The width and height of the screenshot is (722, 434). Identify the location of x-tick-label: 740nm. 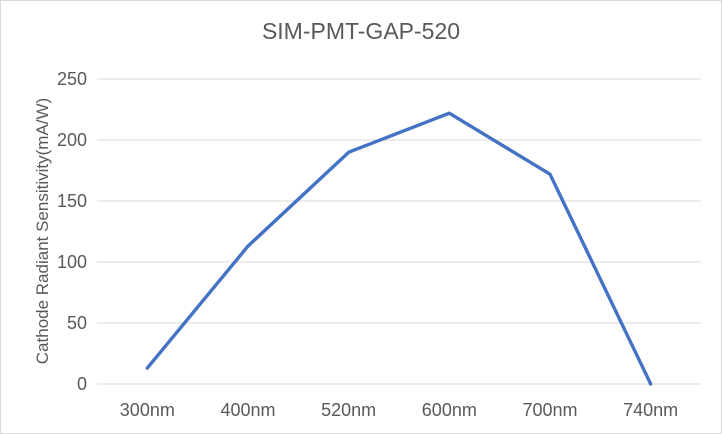
(651, 410).